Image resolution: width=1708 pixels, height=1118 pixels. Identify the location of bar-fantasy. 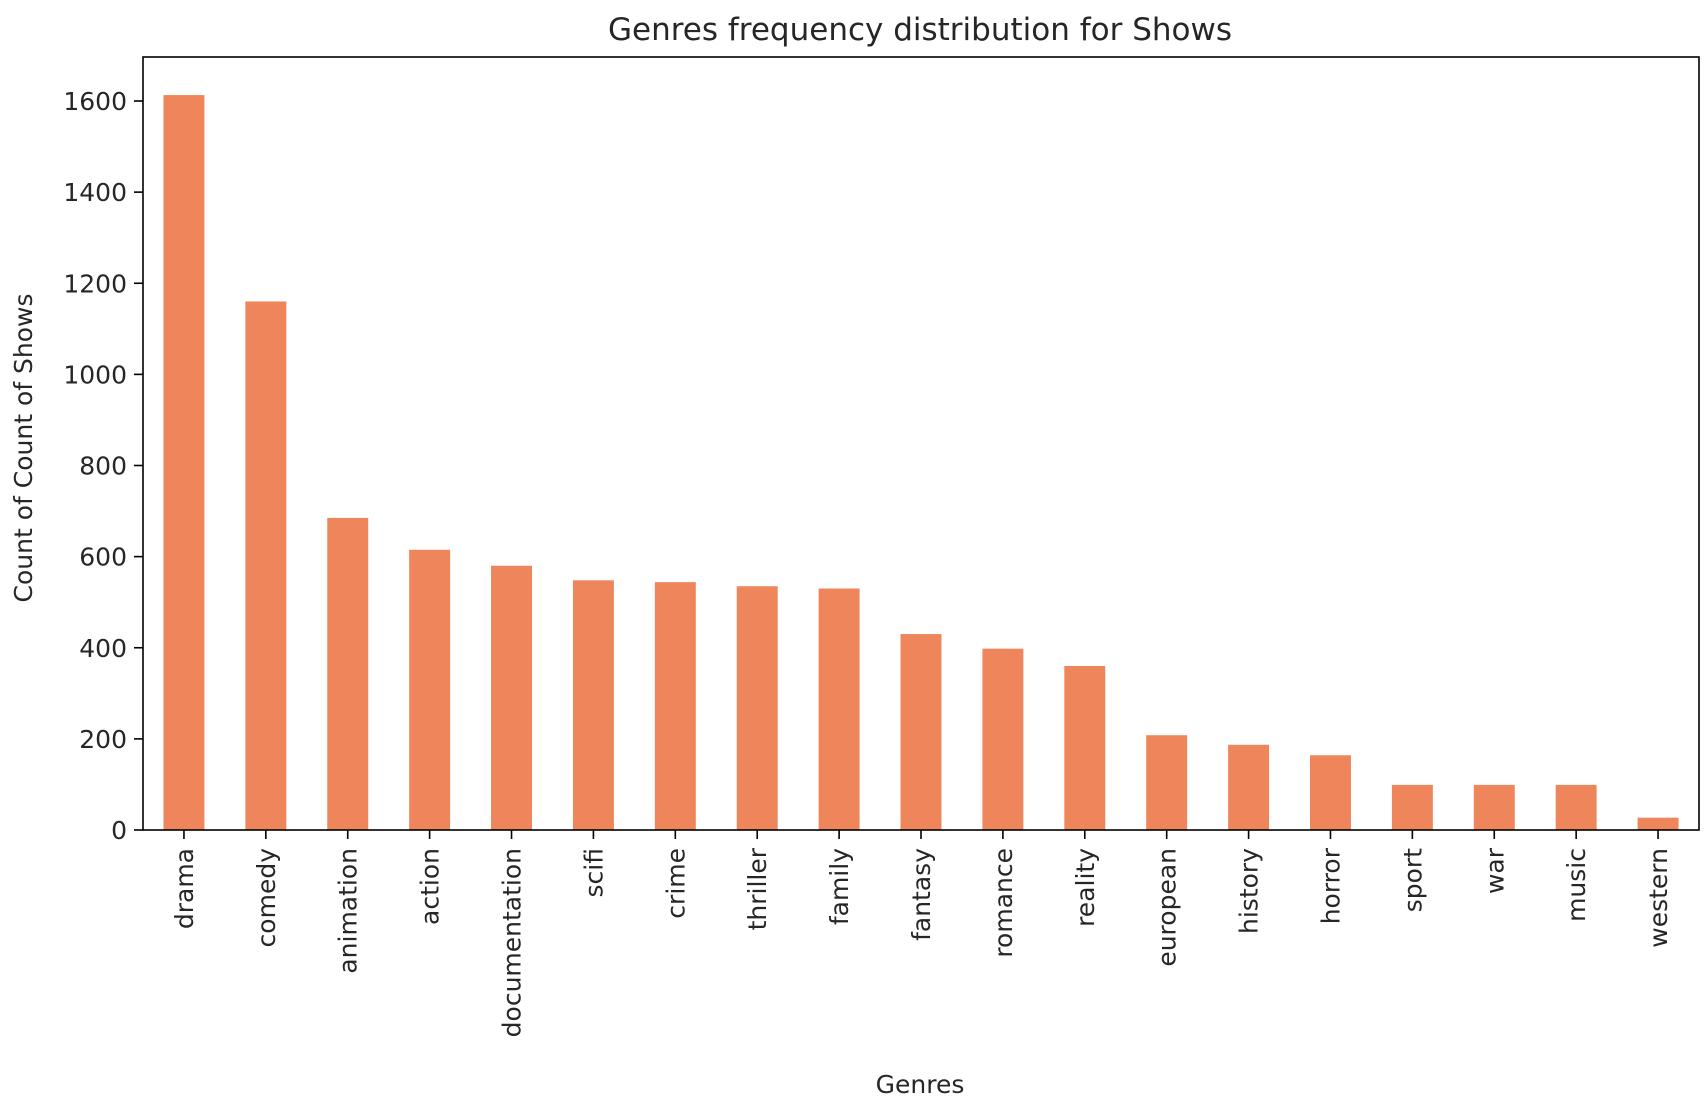
(921, 732).